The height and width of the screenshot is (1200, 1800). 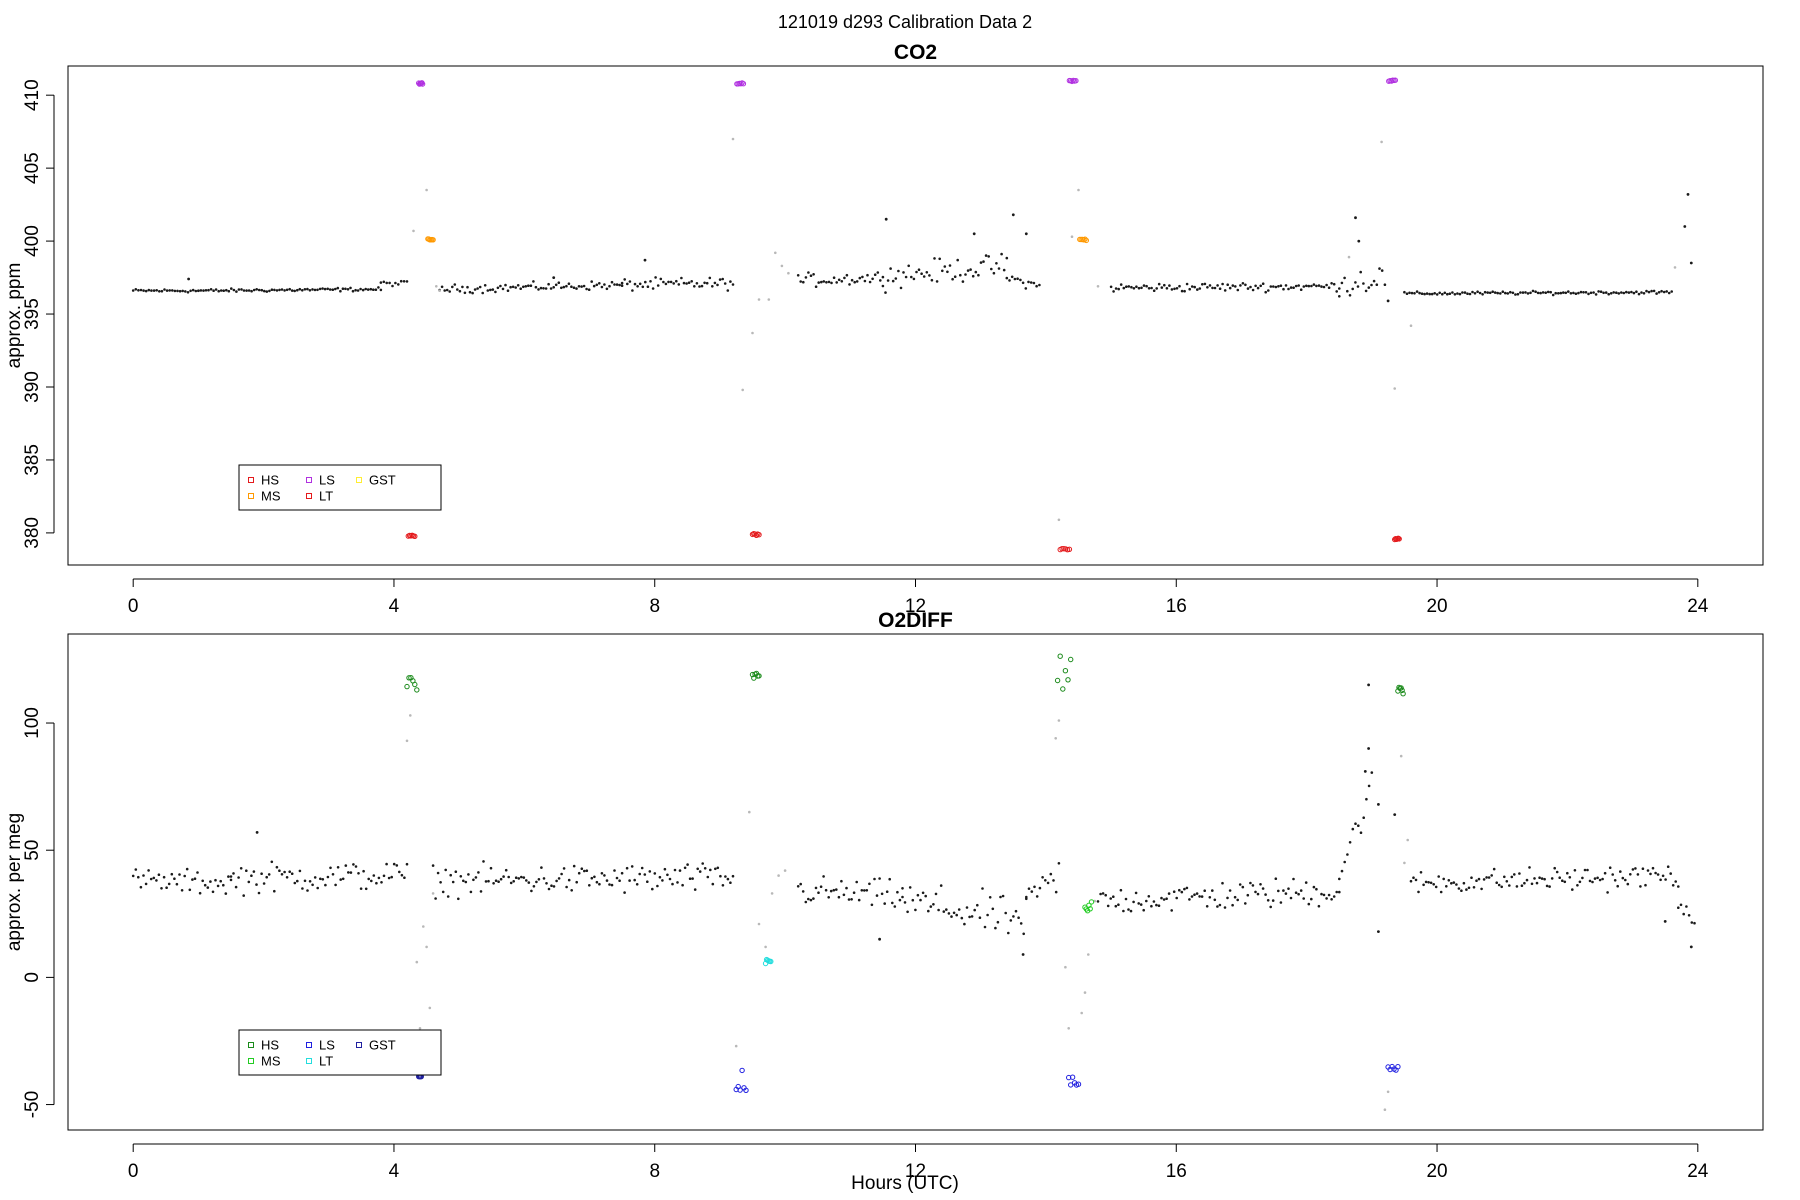 What do you see at coordinates (394, 606) in the screenshot?
I see `co2-x-tick-label: 4` at bounding box center [394, 606].